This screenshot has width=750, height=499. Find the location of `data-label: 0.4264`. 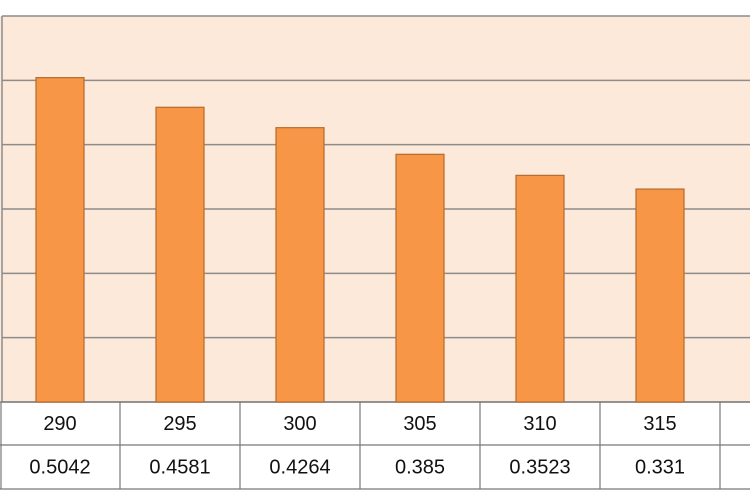

data-label: 0.4264 is located at coordinates (299, 467).